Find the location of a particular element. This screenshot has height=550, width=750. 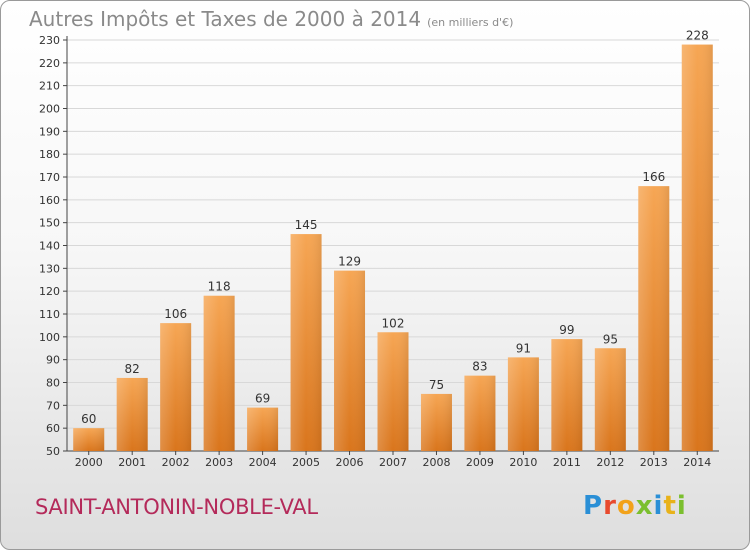

x-tick-label: 2003 is located at coordinates (219, 462).